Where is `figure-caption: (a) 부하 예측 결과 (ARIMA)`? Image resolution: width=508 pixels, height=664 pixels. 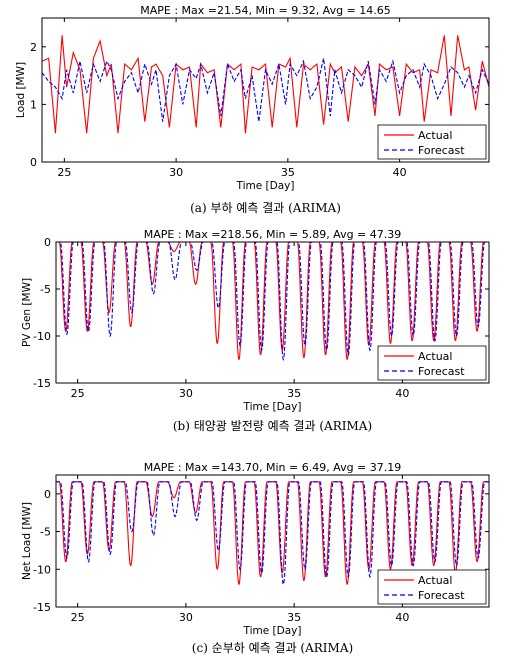 figure-caption: (a) 부하 예측 결과 (ARIMA) is located at coordinates (265, 208).